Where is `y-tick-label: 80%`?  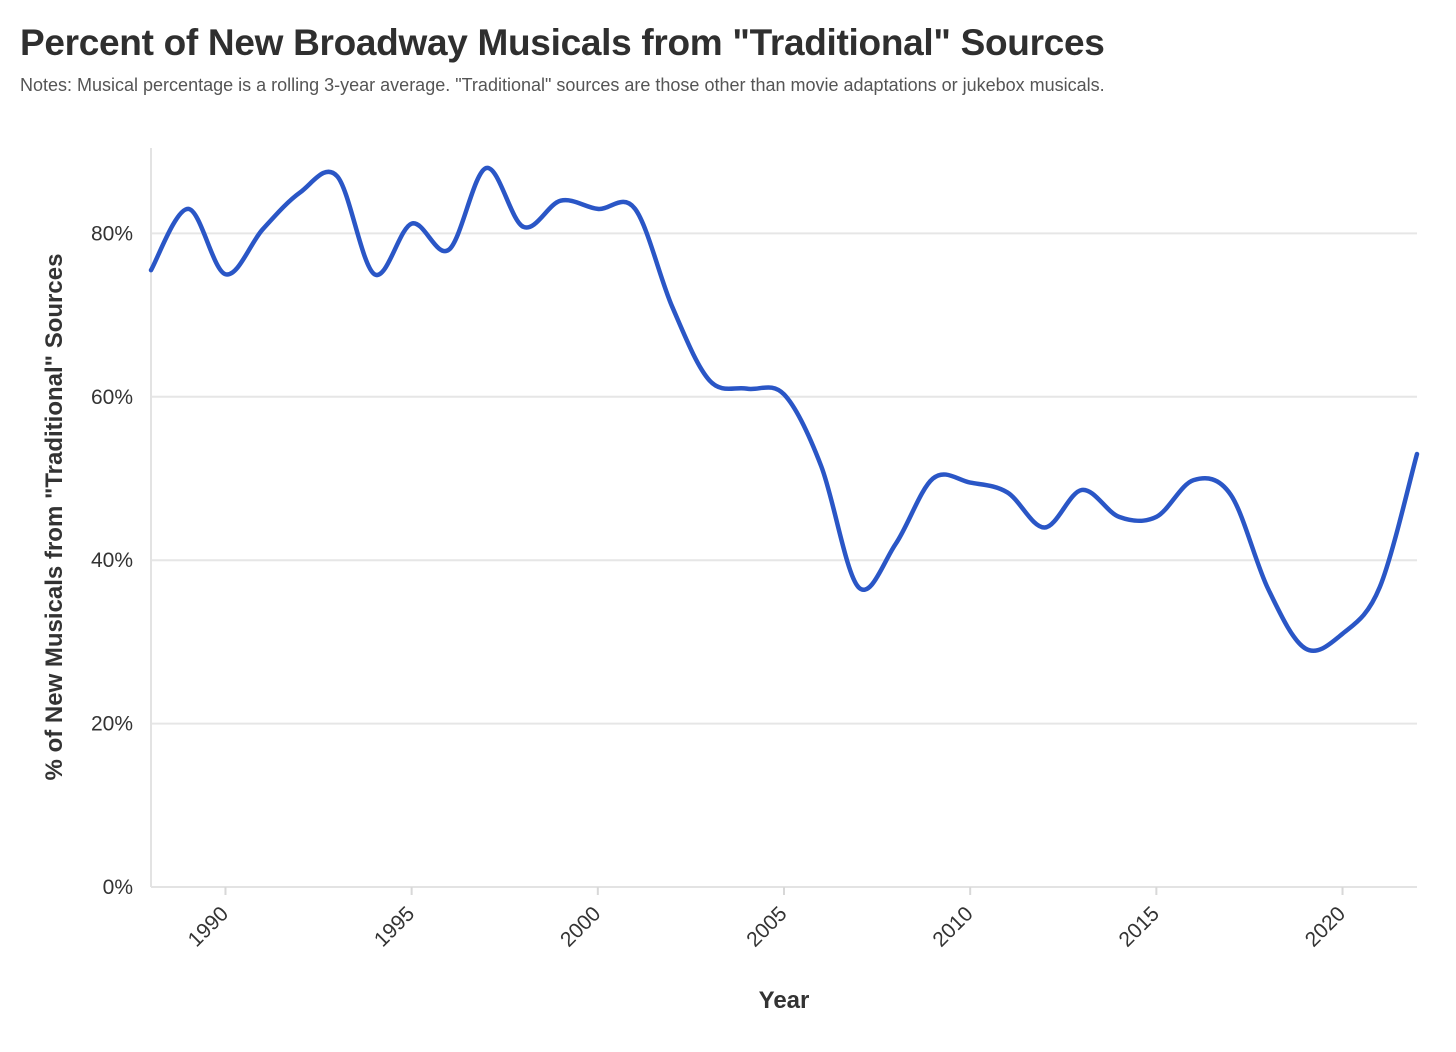
y-tick-label: 80% is located at coordinates (112, 233).